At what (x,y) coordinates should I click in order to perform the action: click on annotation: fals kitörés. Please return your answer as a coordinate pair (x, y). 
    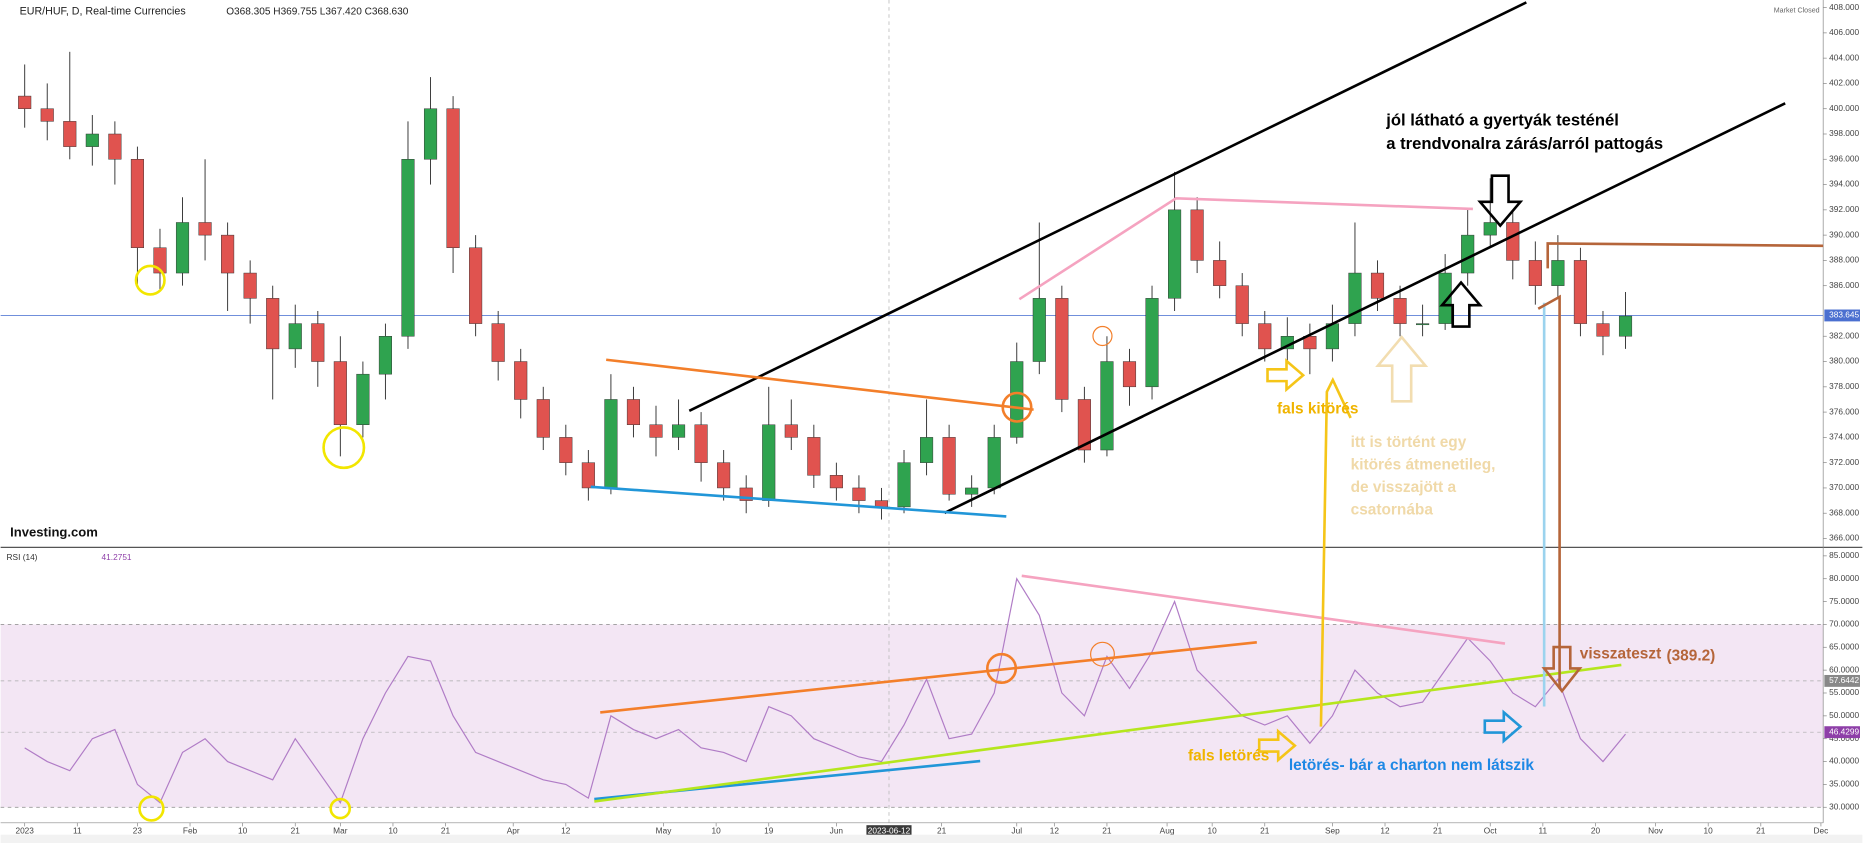
    Looking at the image, I should click on (1317, 409).